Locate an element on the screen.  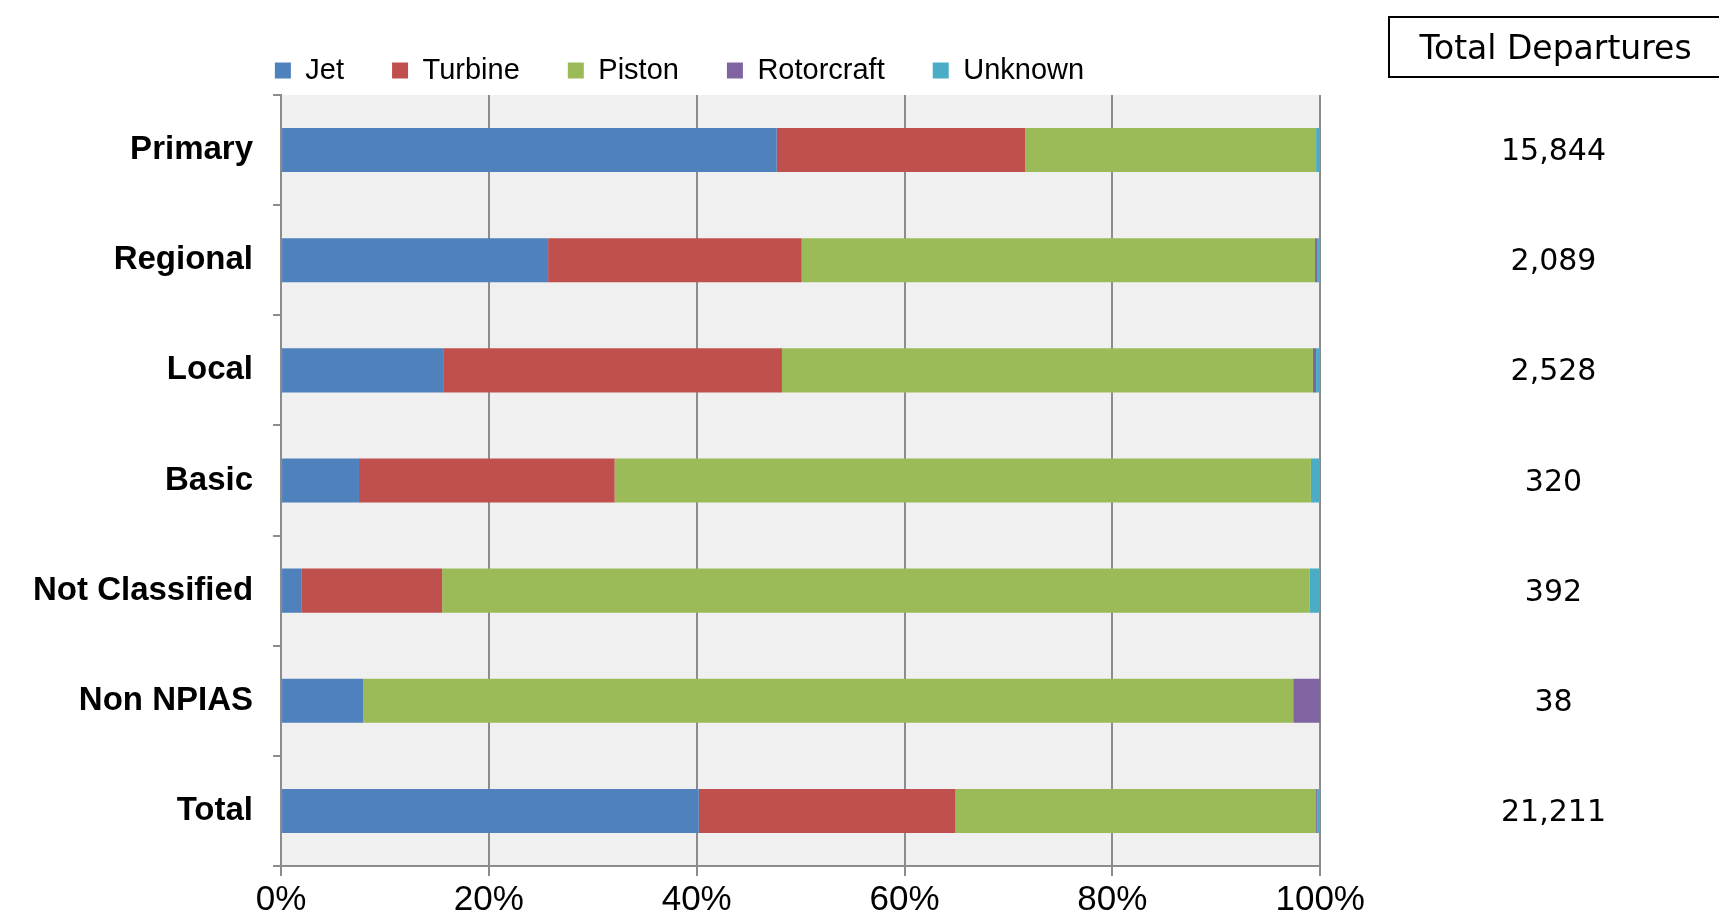
text: 21,211 is located at coordinates (1553, 810).